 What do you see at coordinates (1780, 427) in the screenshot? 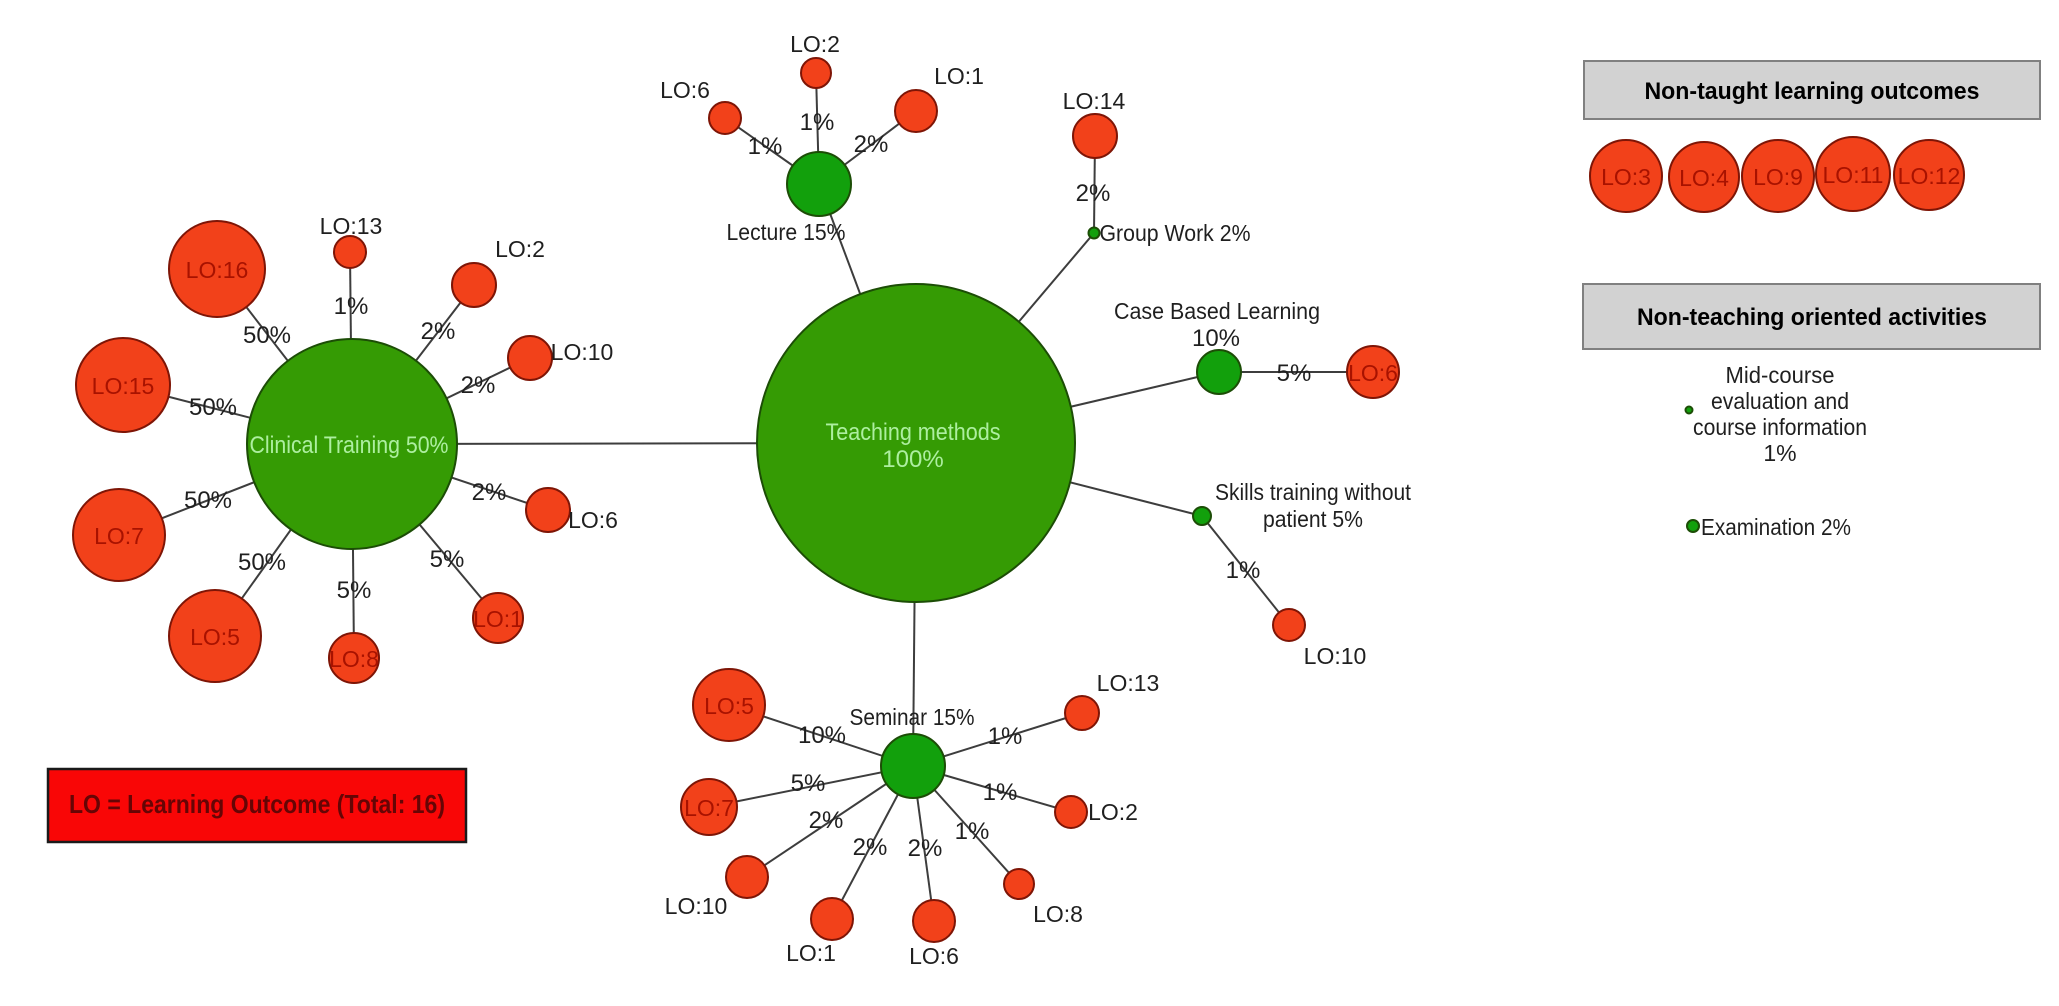
I see `svg-text: course information` at bounding box center [1780, 427].